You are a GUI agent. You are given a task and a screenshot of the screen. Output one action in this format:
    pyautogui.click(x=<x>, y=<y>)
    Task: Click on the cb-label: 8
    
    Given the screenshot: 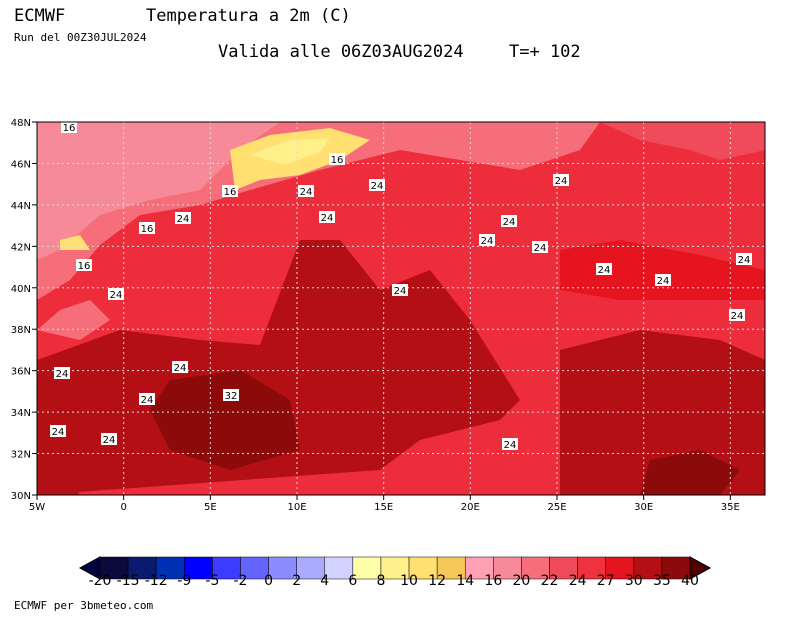 What is the action you would take?
    pyautogui.click(x=380, y=581)
    